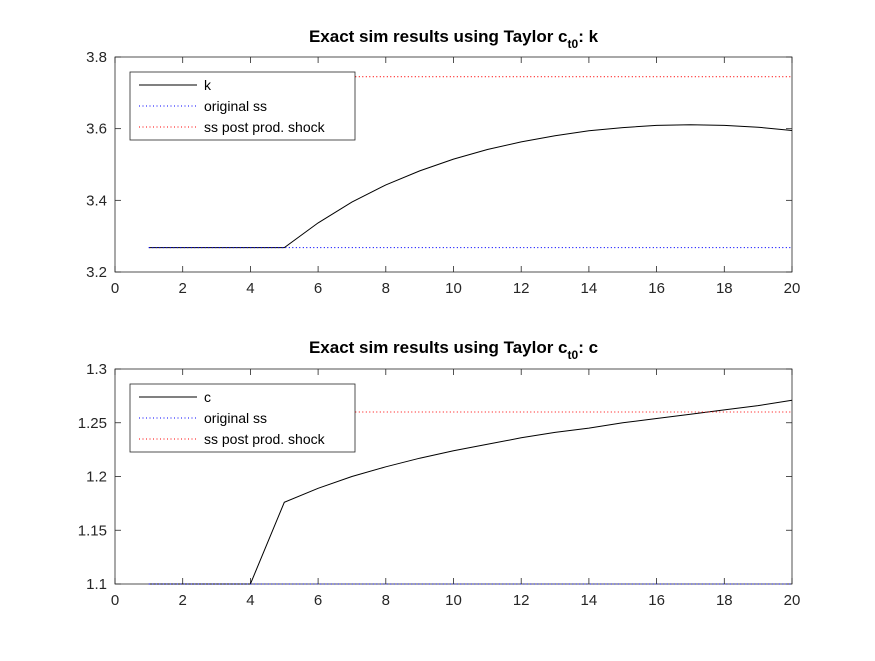 The height and width of the screenshot is (661, 875). Describe the element at coordinates (96, 584) in the screenshot. I see `y-tick-label: 1.1` at that location.